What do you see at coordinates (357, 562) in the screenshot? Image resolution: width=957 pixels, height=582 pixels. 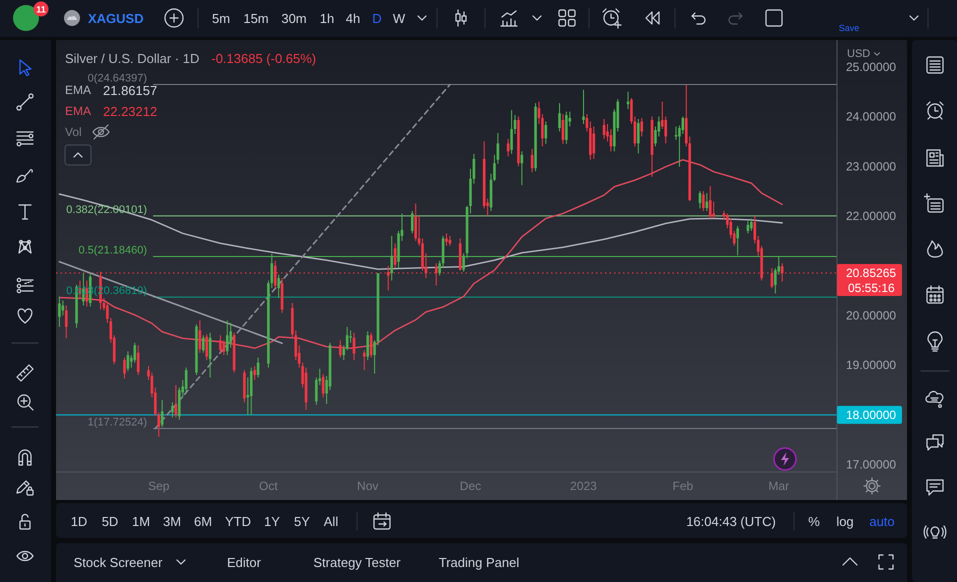 I see `text: Strategy Tester` at bounding box center [357, 562].